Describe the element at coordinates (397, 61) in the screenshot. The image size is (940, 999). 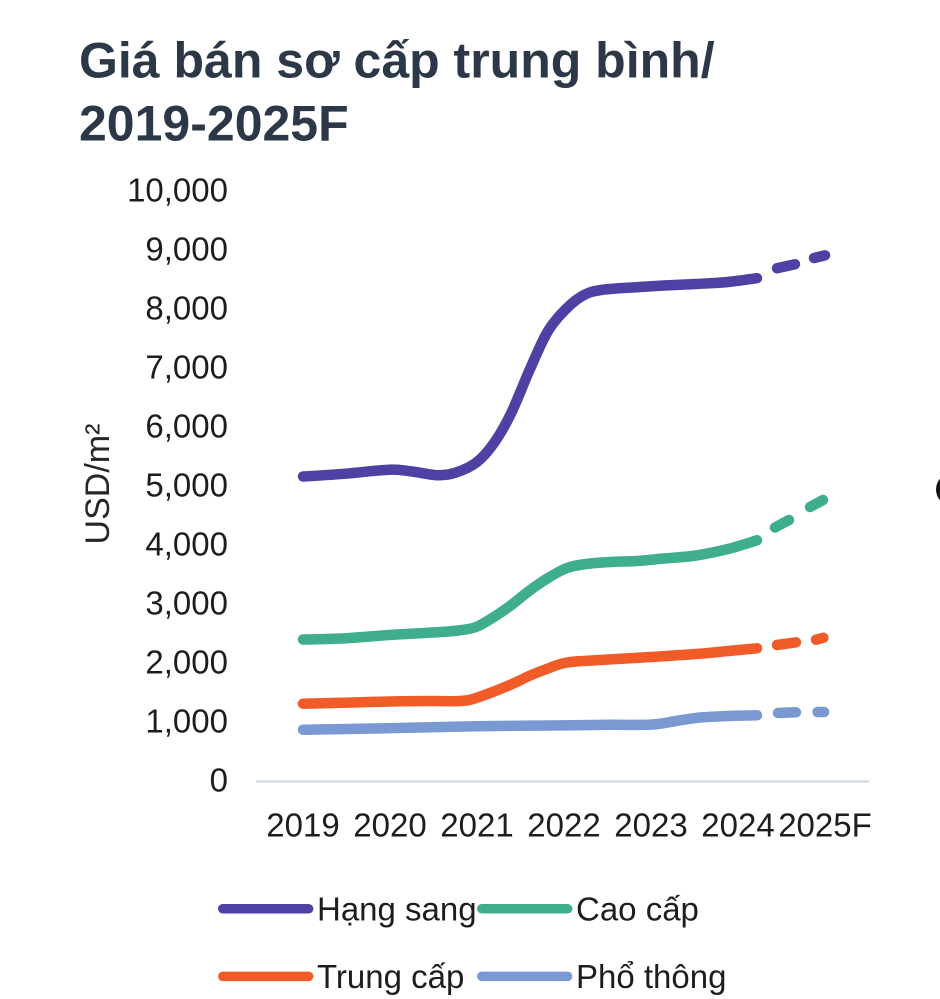
I see `svg-text: Giá bán sơ cấp trung bình/` at that location.